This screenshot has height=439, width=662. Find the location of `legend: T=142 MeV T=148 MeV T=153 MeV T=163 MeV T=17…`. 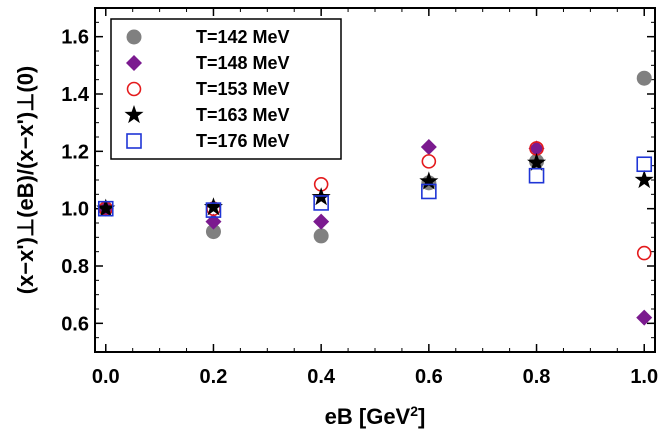

legend: T=142 MeV T=148 MeV T=153 MeV T=163 MeV T=17… is located at coordinates (226, 89).